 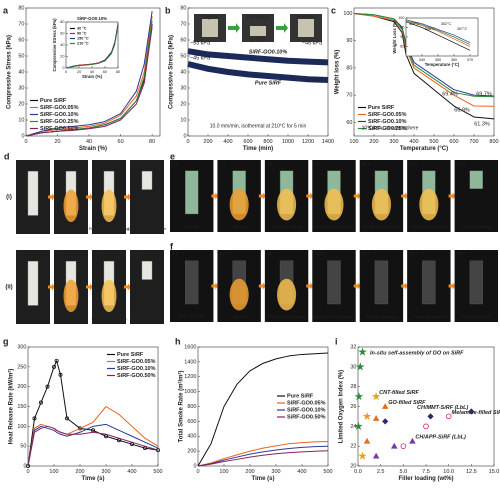 I want to click on panel-label: d, so click(x=7, y=156).